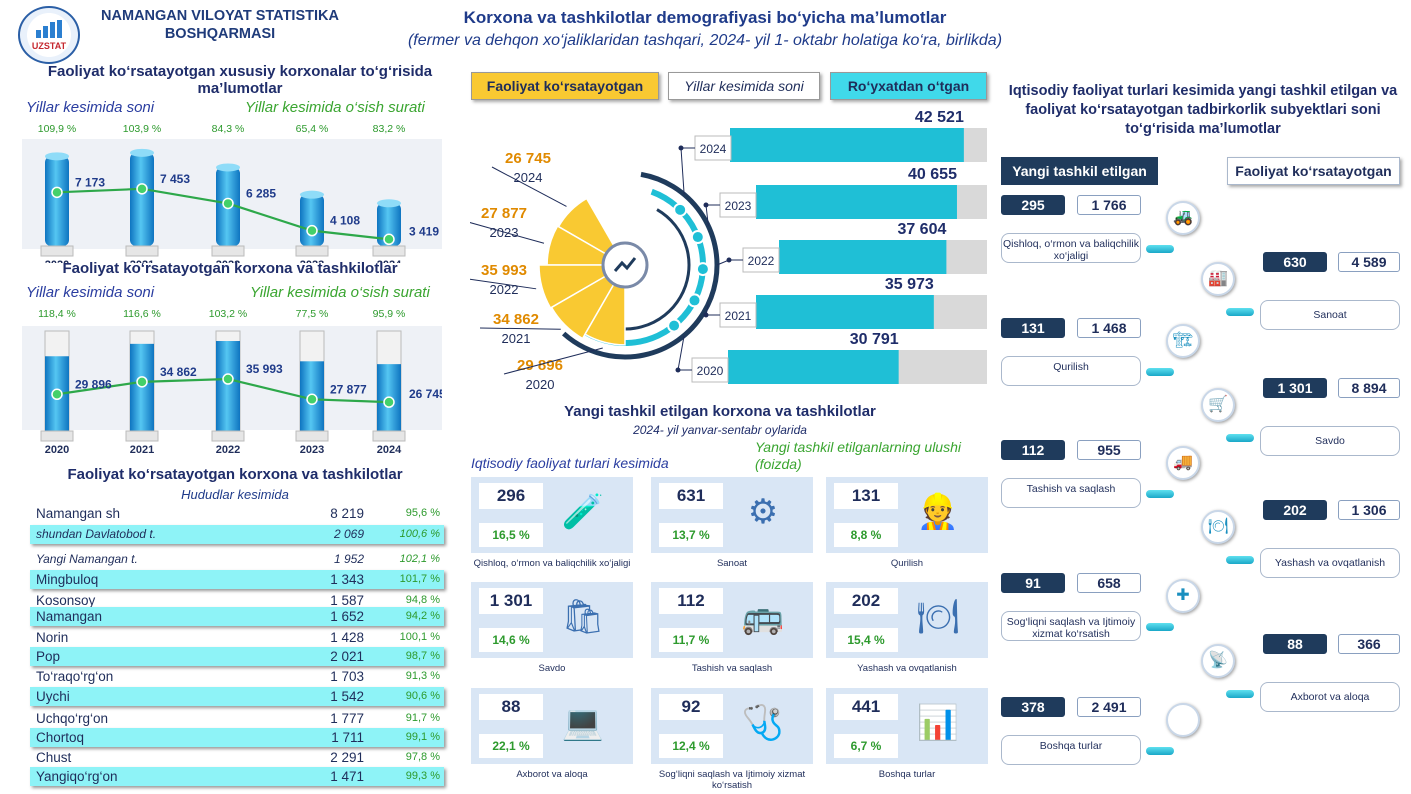 The height and width of the screenshot is (794, 1411). What do you see at coordinates (691, 640) in the screenshot?
I see `tile-share: 11,7 %` at bounding box center [691, 640].